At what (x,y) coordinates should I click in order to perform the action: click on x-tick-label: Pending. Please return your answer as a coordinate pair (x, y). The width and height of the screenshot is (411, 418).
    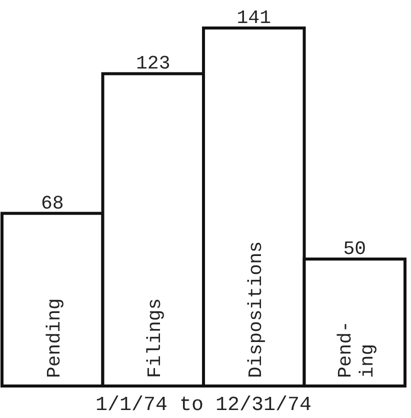
    Looking at the image, I should click on (54, 338).